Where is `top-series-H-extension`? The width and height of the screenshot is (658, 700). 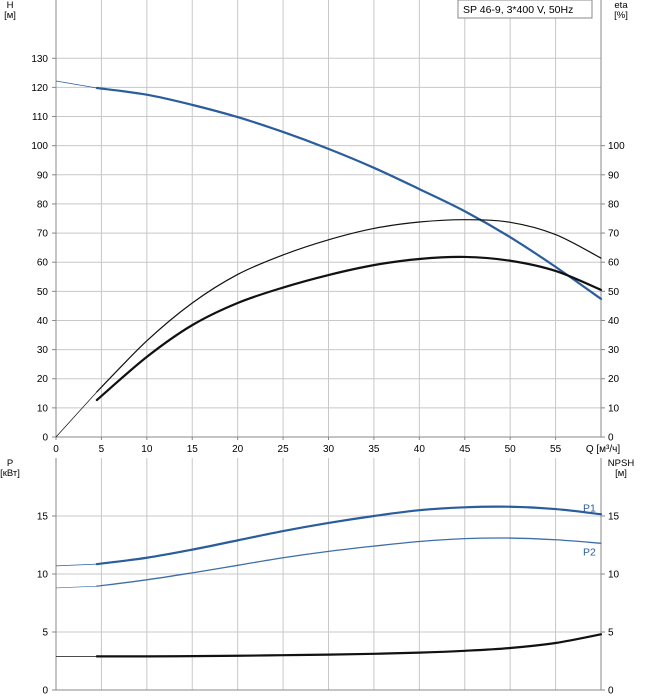
top-series-H-extension is located at coordinates (76, 84).